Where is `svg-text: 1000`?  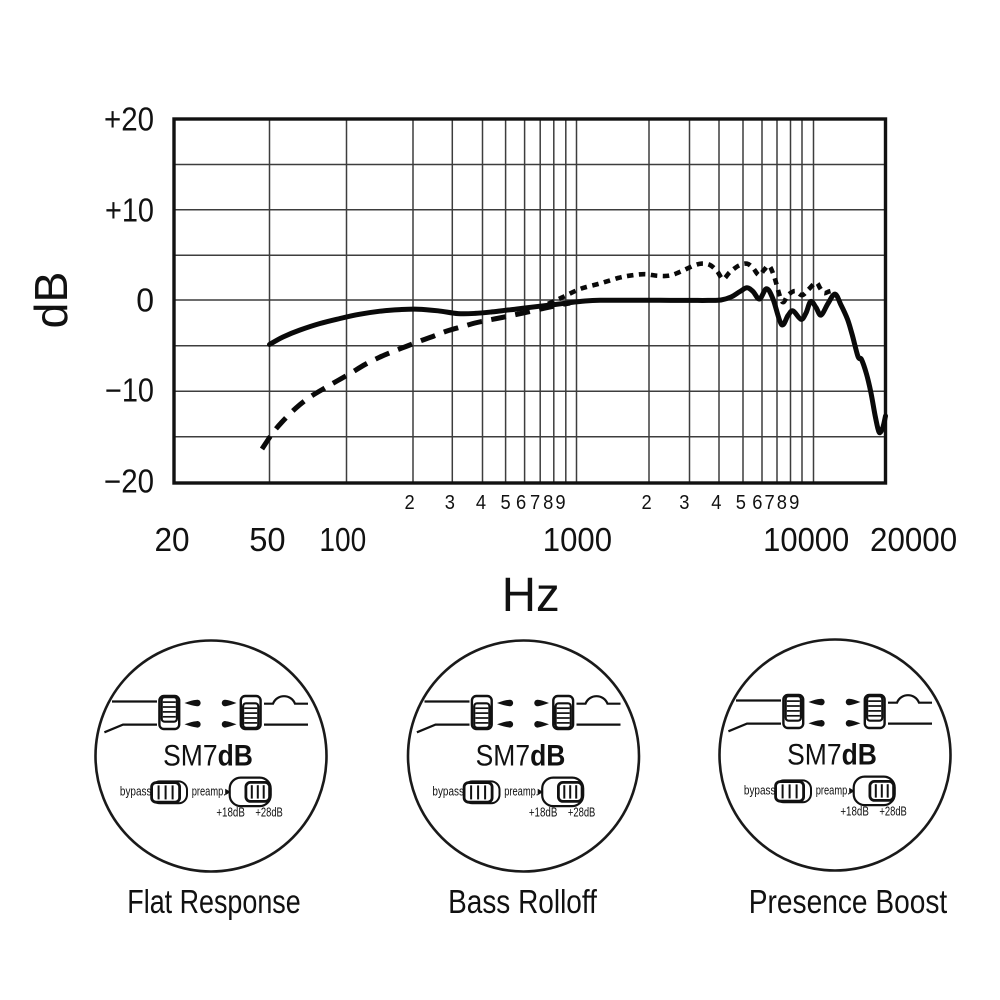
svg-text: 1000 is located at coordinates (577, 539).